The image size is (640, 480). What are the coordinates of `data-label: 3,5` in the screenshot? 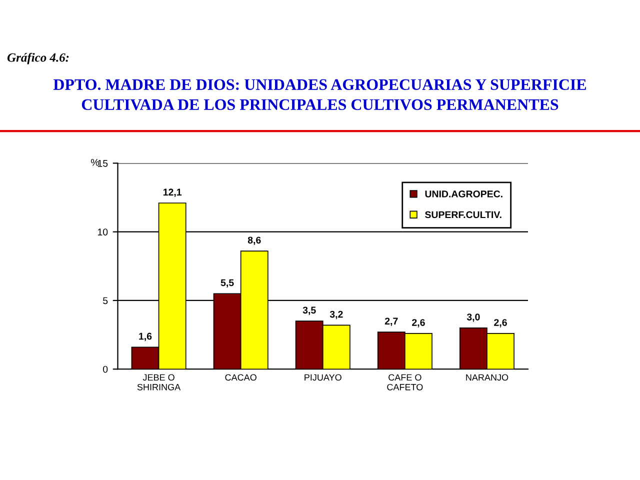 It's located at (309, 311).